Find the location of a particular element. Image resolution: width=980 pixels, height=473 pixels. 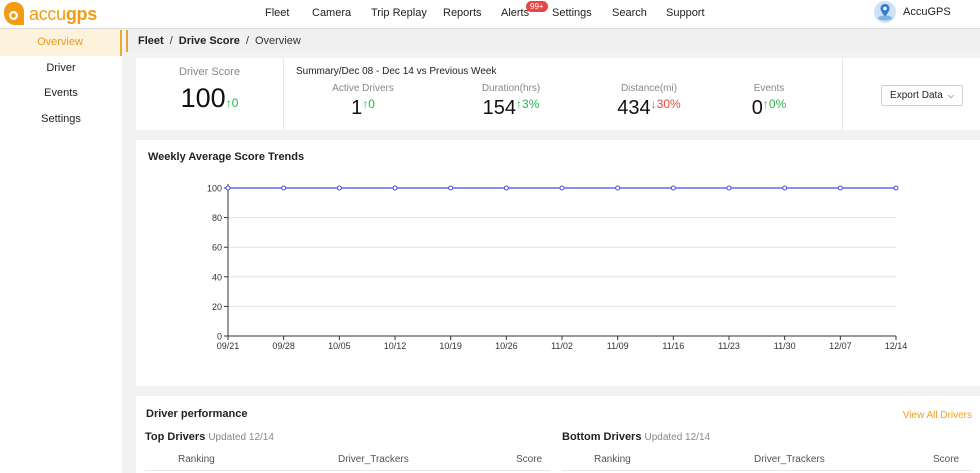

sidebar-item-driver: Driver is located at coordinates (61, 67).